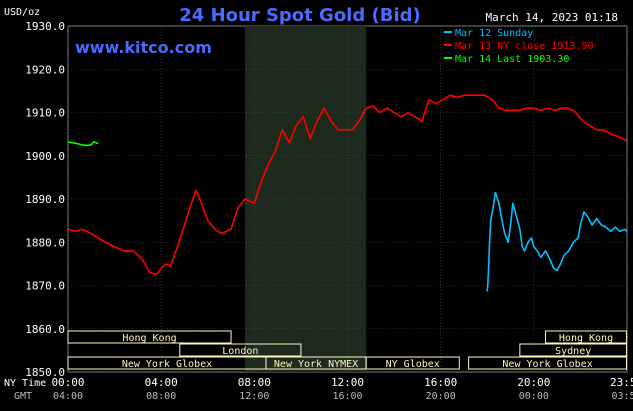 This screenshot has height=411, width=633. Describe the element at coordinates (622, 396) in the screenshot. I see `x-tick-label-gmt: 03:59` at that location.